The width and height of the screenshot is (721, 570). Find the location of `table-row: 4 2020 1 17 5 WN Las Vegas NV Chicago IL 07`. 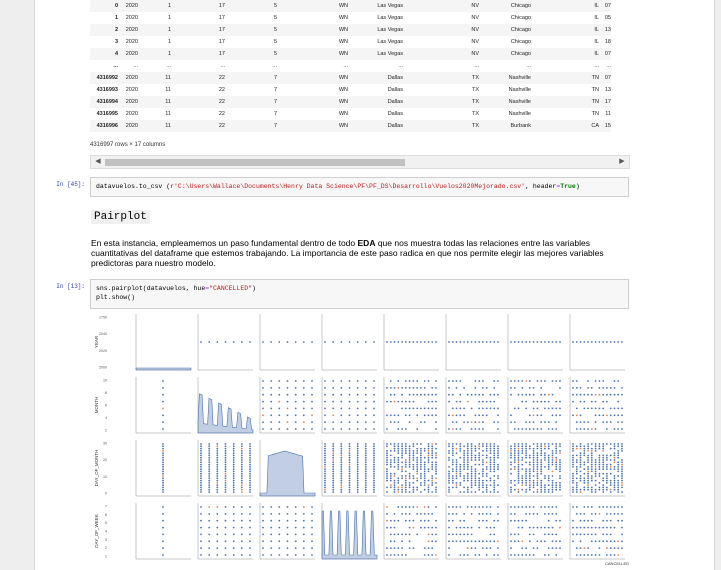

table-row: 4 2020 1 17 5 WN Las Vegas NV Chicago IL 07 is located at coordinates (350, 54).